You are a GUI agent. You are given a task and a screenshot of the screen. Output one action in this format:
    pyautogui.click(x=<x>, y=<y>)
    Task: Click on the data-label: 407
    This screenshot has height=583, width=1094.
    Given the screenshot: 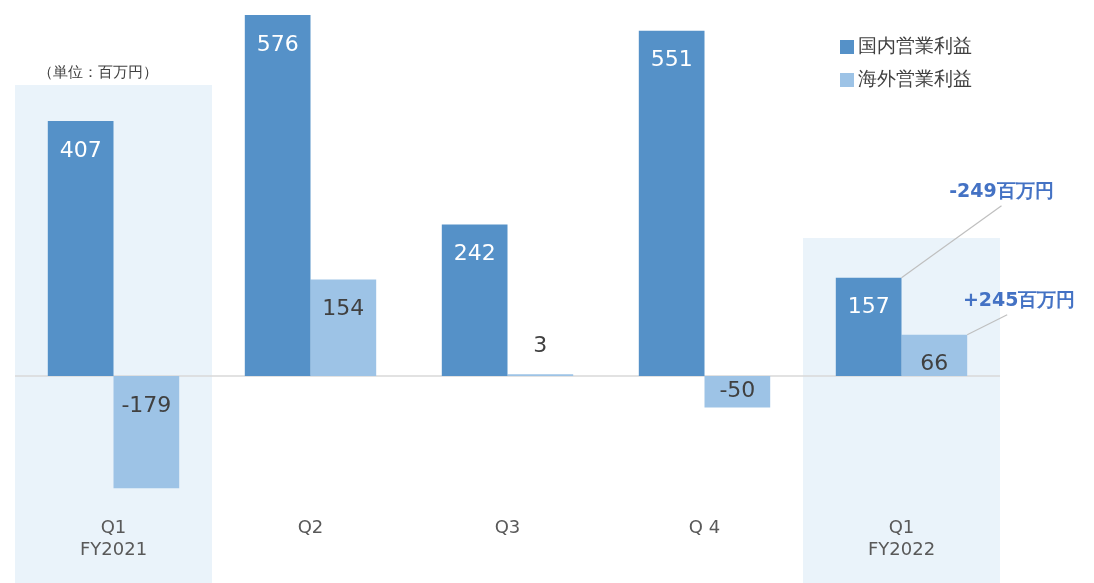 What is the action you would take?
    pyautogui.click(x=80, y=149)
    